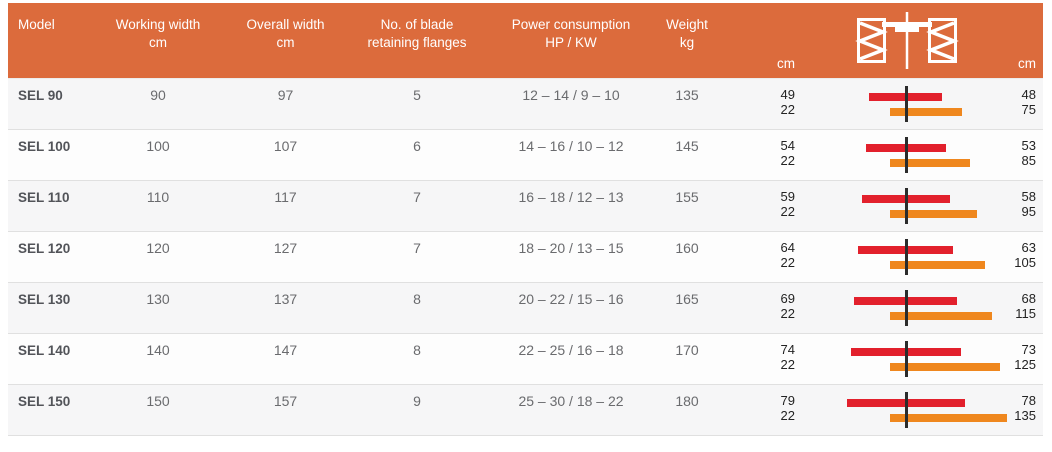 This screenshot has width=1052, height=452. I want to click on blade-flanges-value: 6, so click(417, 146).